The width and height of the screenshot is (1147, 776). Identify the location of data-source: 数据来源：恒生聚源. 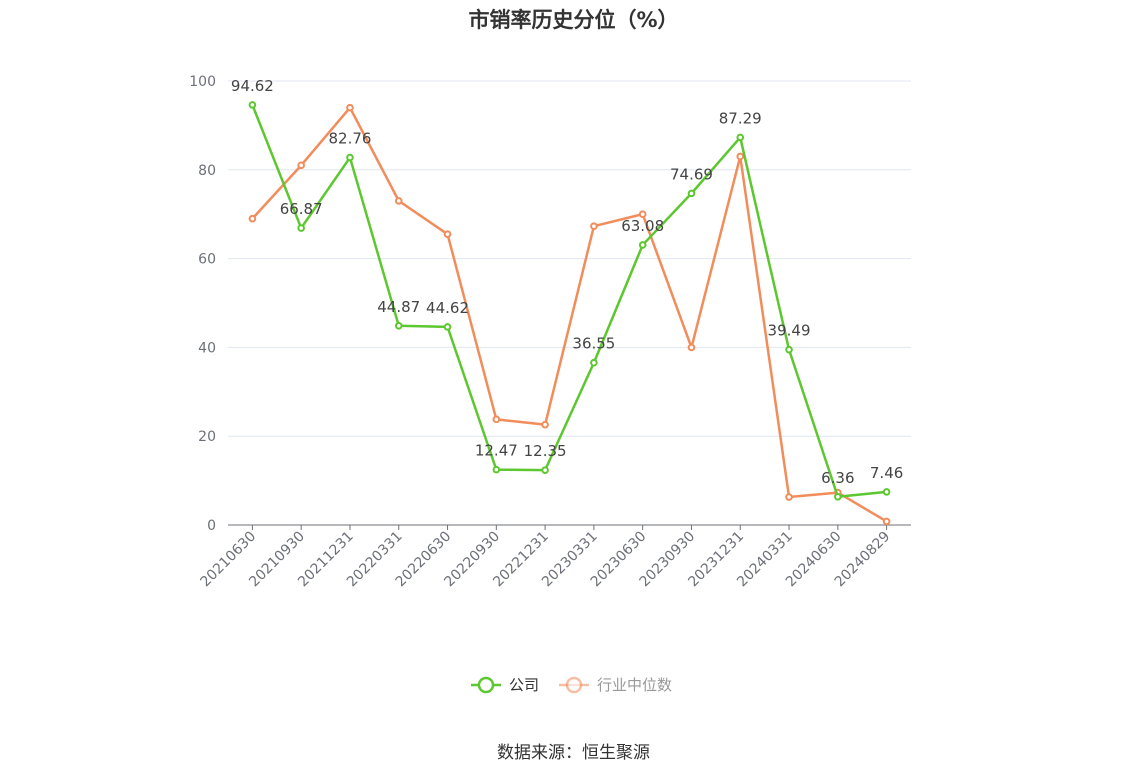
(573, 753).